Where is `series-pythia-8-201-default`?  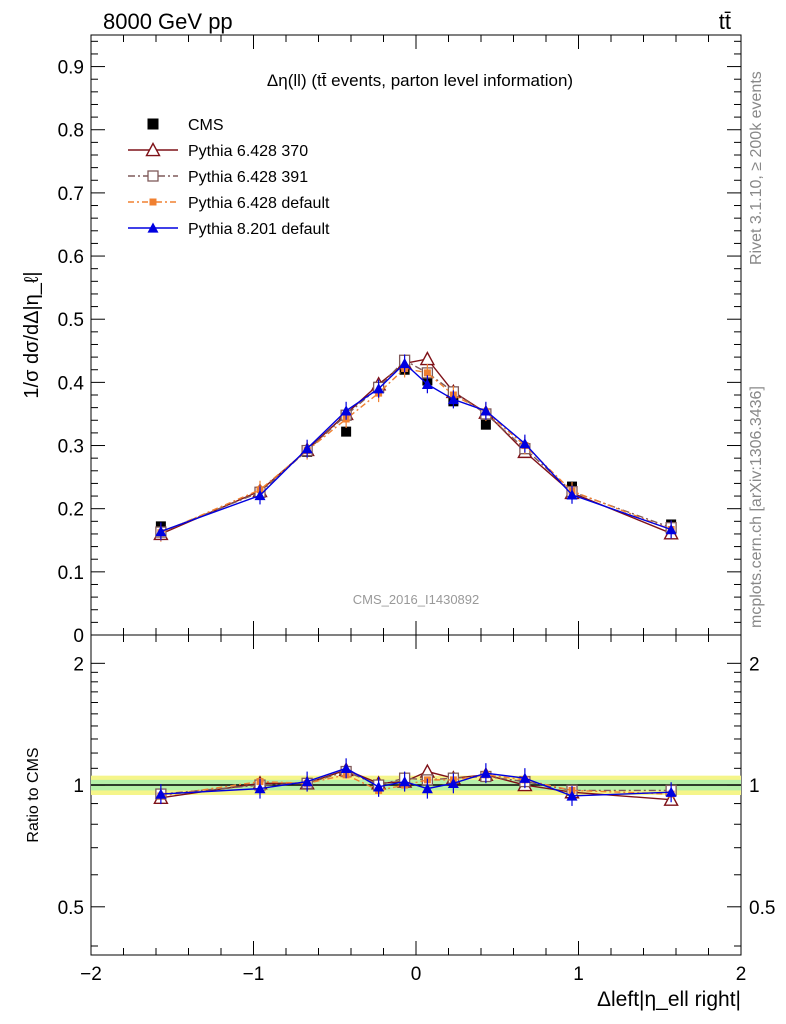
series-pythia-8-201-default is located at coordinates (416, 447).